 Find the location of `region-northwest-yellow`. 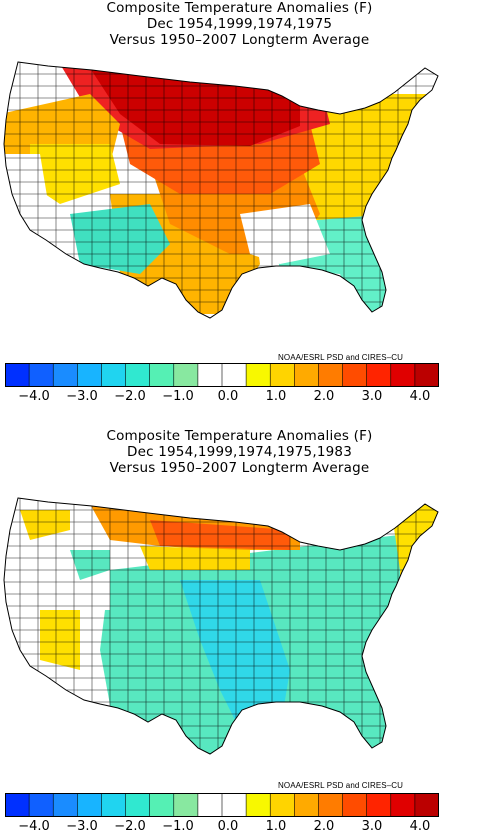

region-northwest-yellow is located at coordinates (75, 174).